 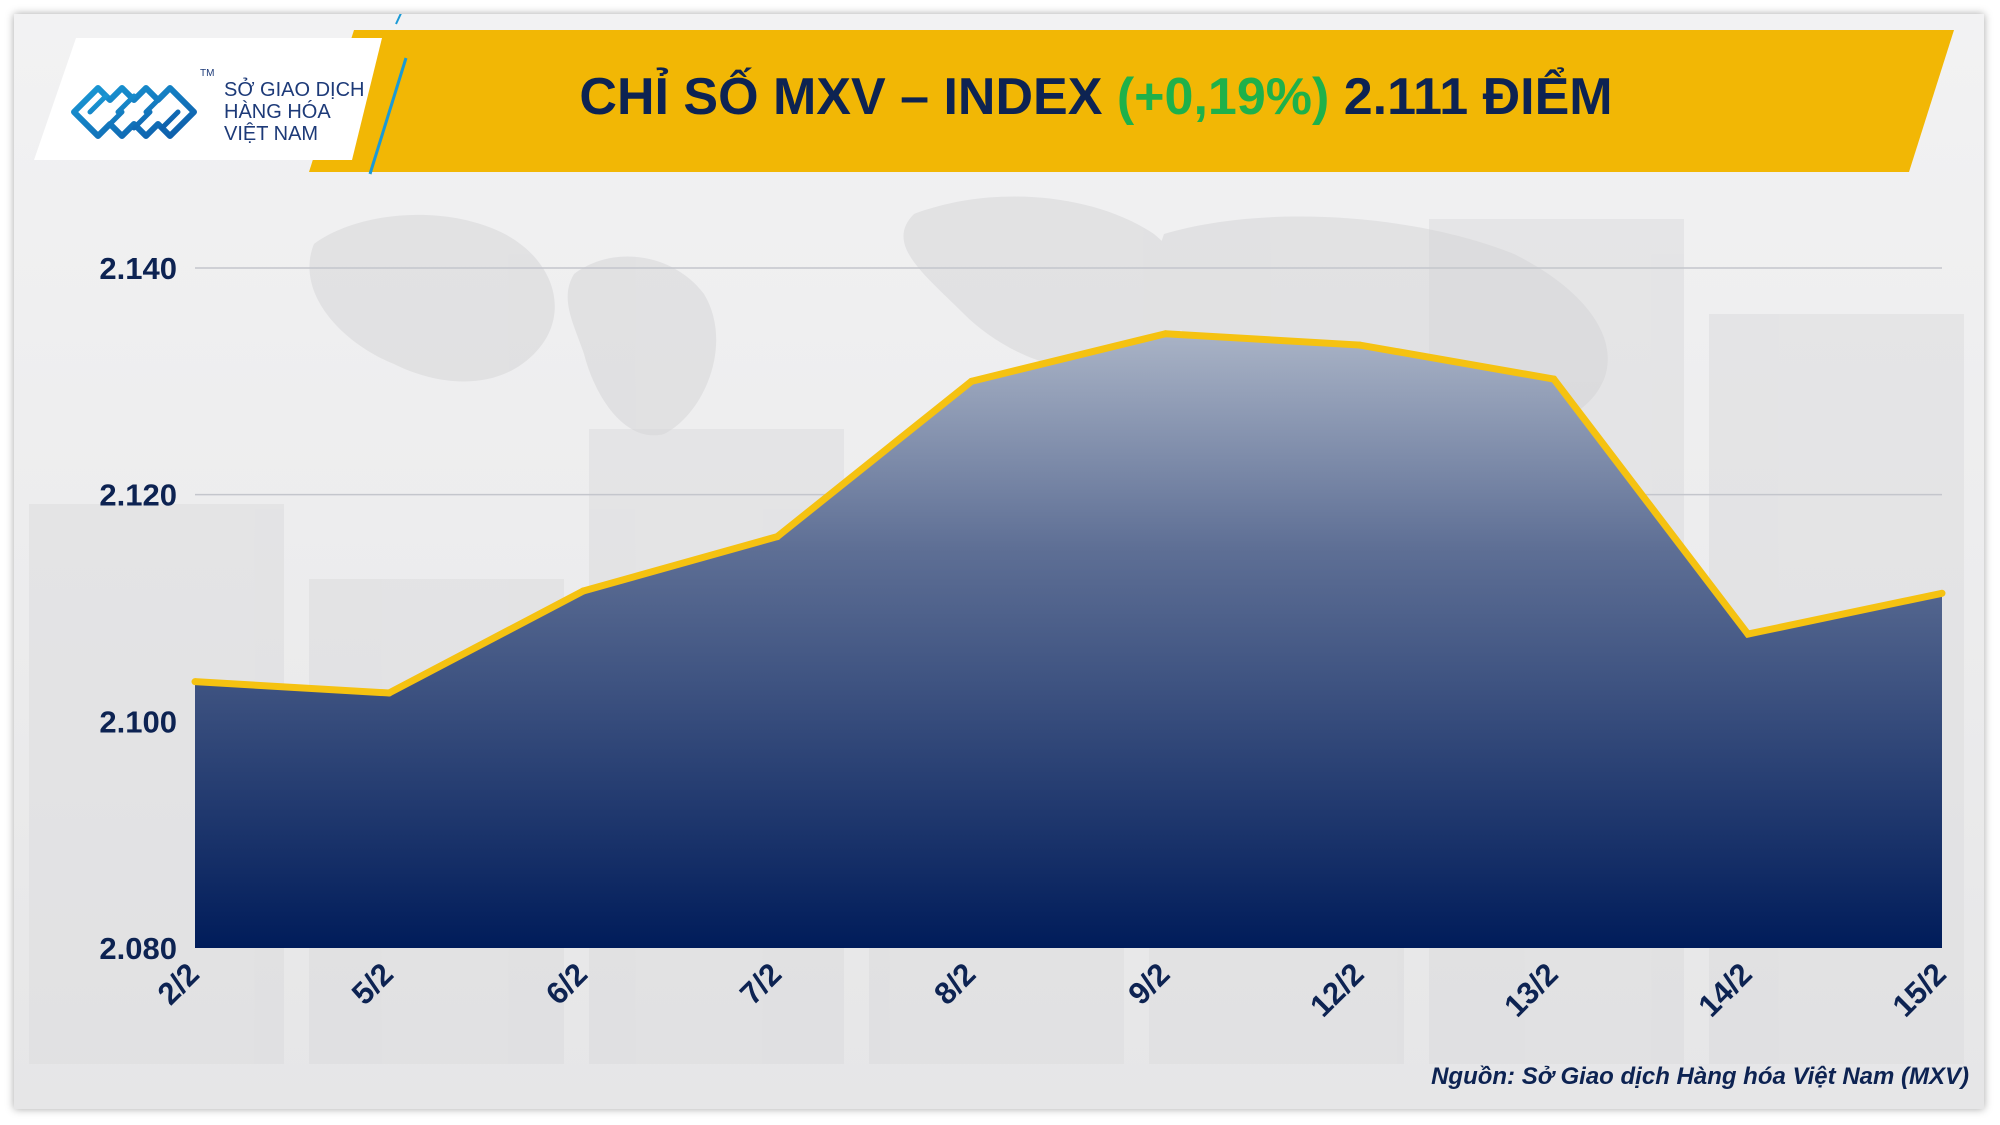 What do you see at coordinates (134, 112) in the screenshot?
I see `mxv-logo-icon` at bounding box center [134, 112].